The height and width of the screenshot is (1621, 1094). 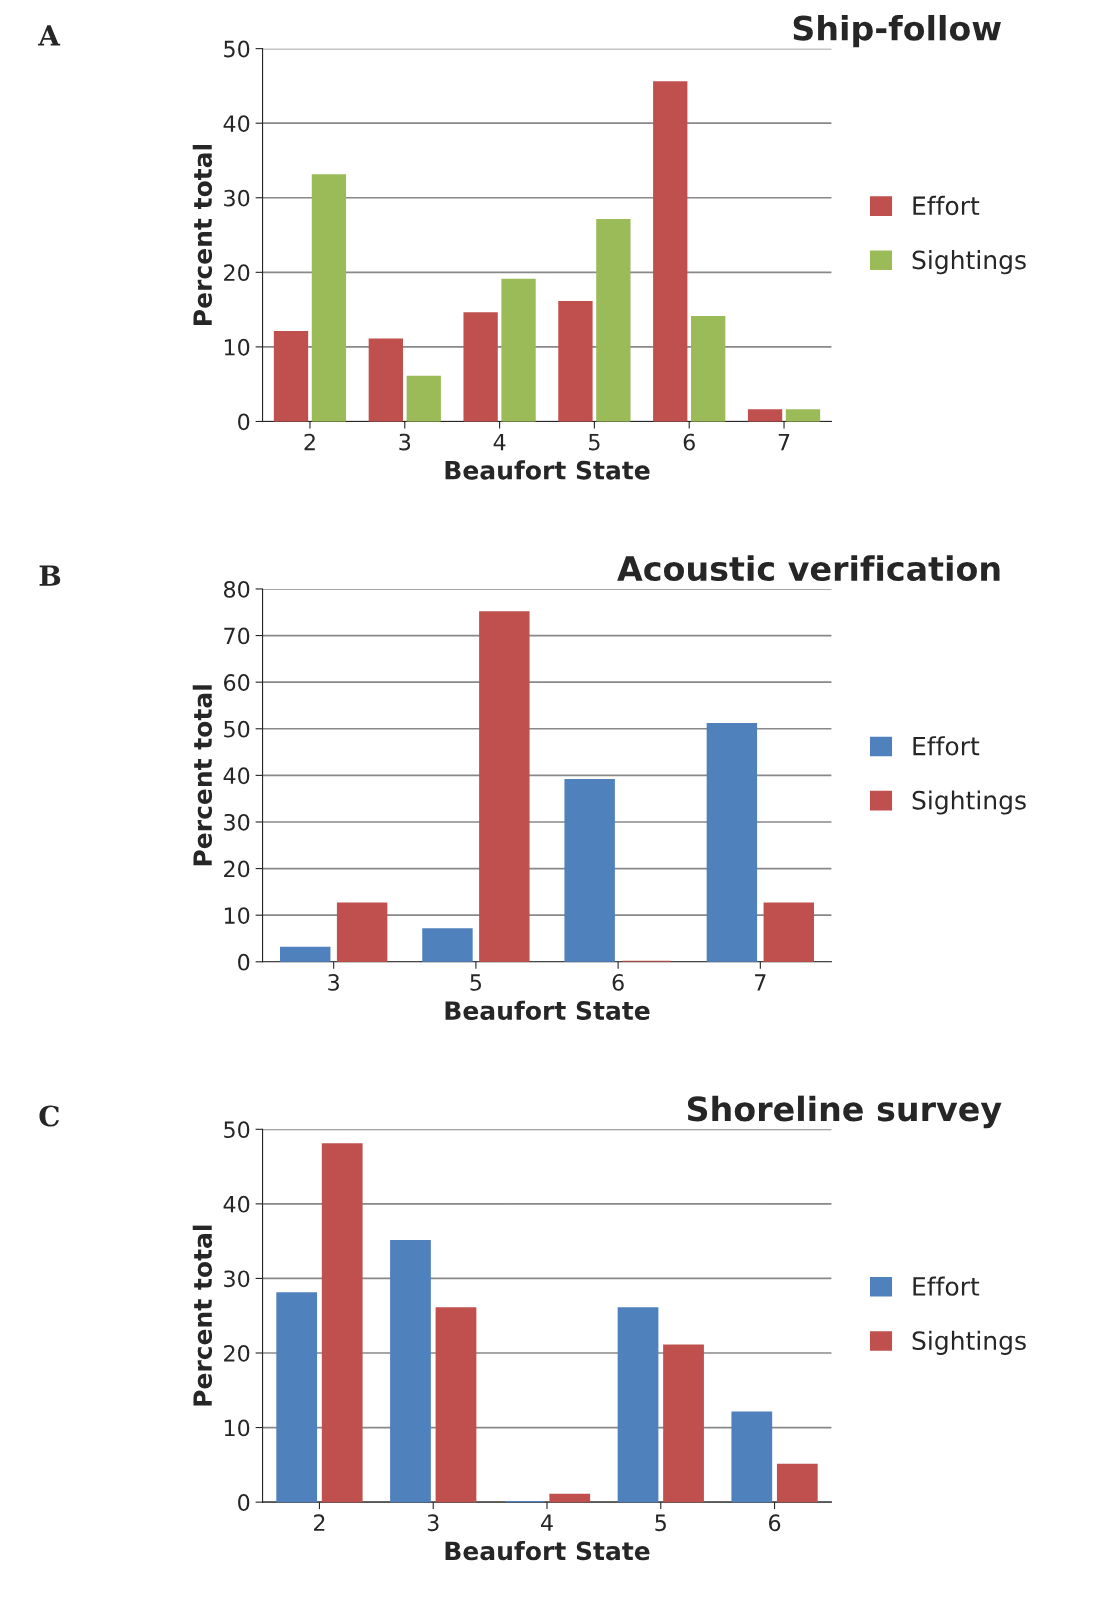 What do you see at coordinates (236, 589) in the screenshot?
I see `y-tick-label: 80` at bounding box center [236, 589].